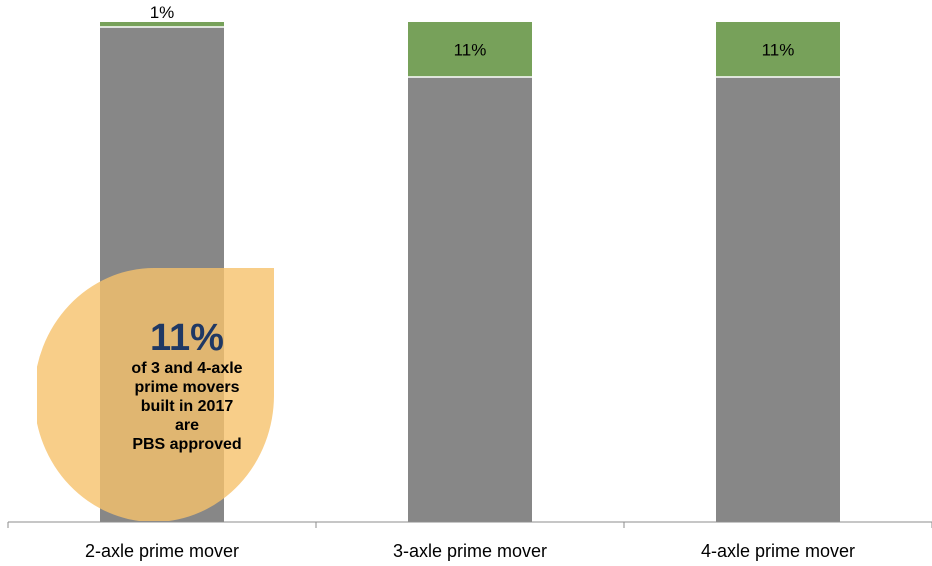  Describe the element at coordinates (778, 551) in the screenshot. I see `x-tick-label-3: 4-axle prime mover` at that location.